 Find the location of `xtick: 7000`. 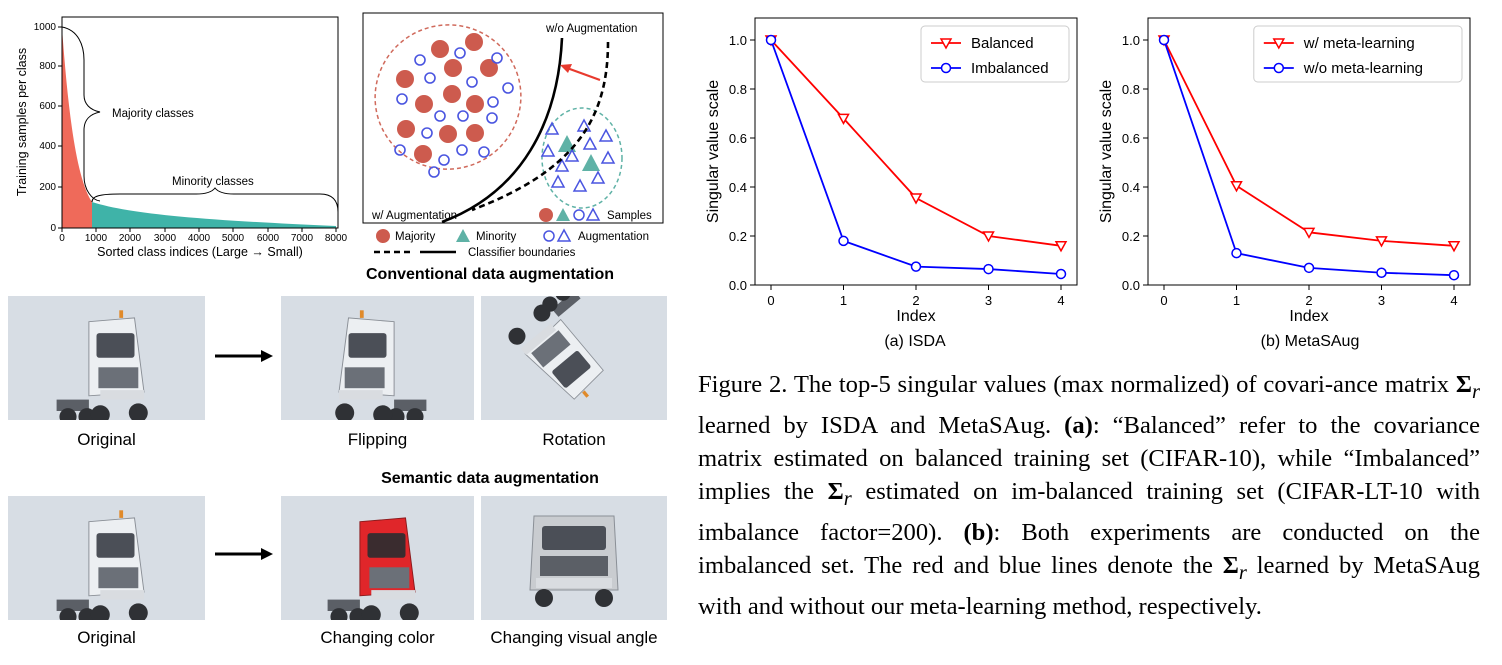

xtick: 7000 is located at coordinates (302, 238).